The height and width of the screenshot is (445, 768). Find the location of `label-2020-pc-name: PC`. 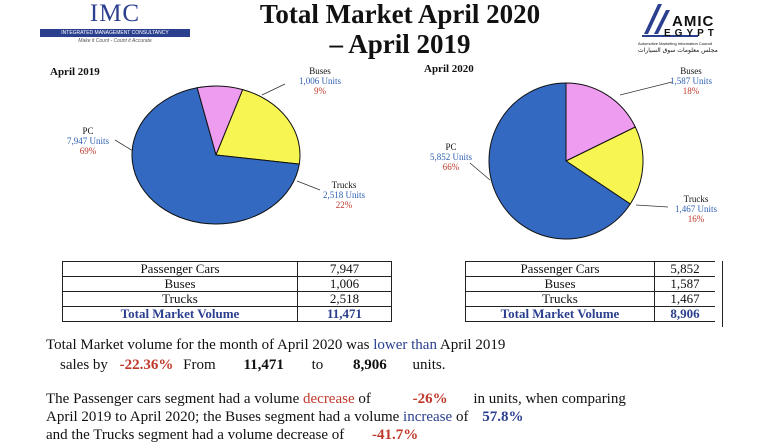

label-2020-pc-name: PC is located at coordinates (451, 147).